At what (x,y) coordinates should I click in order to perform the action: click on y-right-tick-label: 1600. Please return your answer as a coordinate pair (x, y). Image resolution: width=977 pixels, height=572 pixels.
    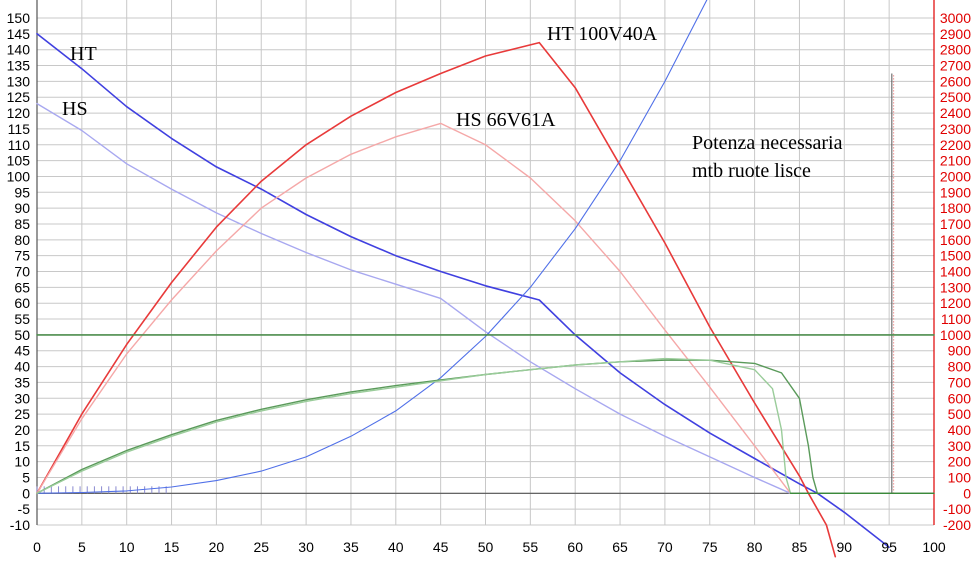
    Looking at the image, I should click on (955, 240).